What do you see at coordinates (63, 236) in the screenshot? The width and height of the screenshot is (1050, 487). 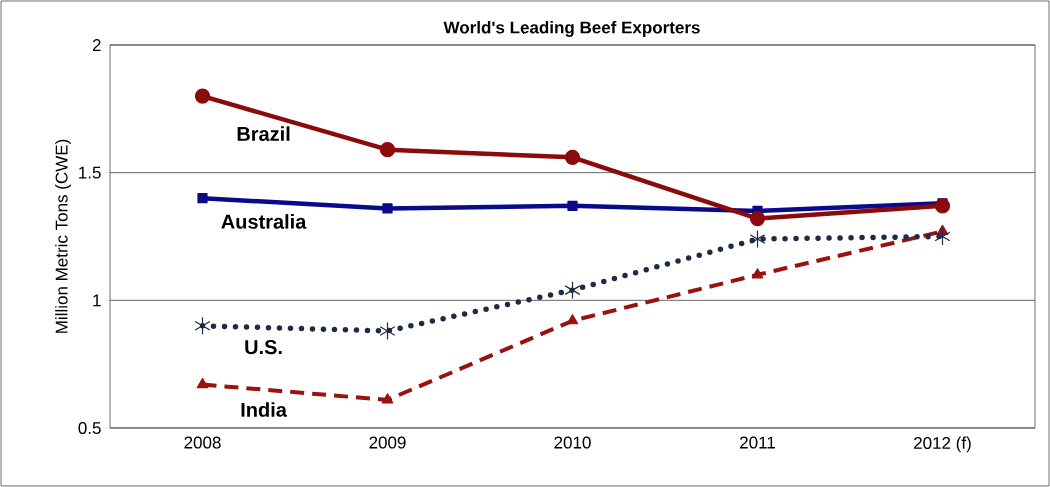 I see `y-axis-title: Million Metric Tons (CWE)` at bounding box center [63, 236].